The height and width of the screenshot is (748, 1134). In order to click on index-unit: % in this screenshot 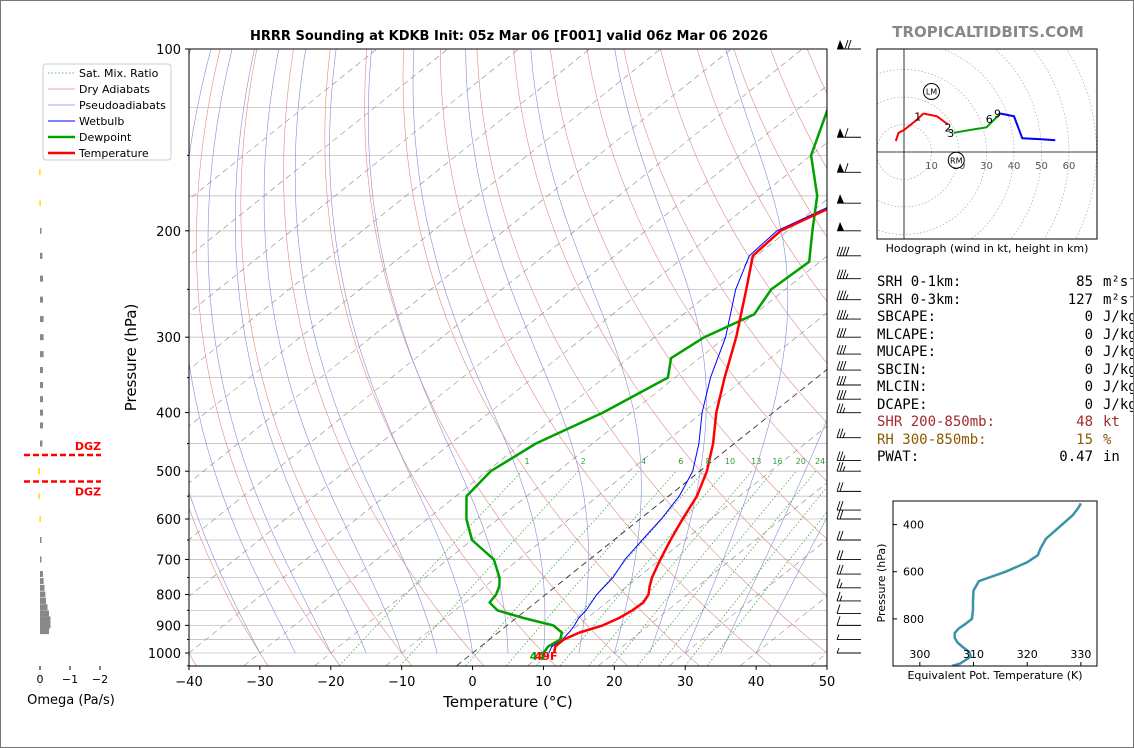, I will do `click(1107, 439)`.